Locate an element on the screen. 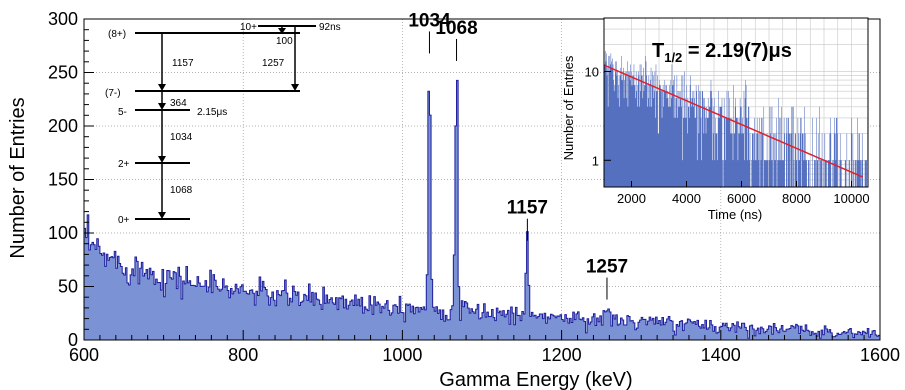  transition-label-1068: 1068 is located at coordinates (181, 190).